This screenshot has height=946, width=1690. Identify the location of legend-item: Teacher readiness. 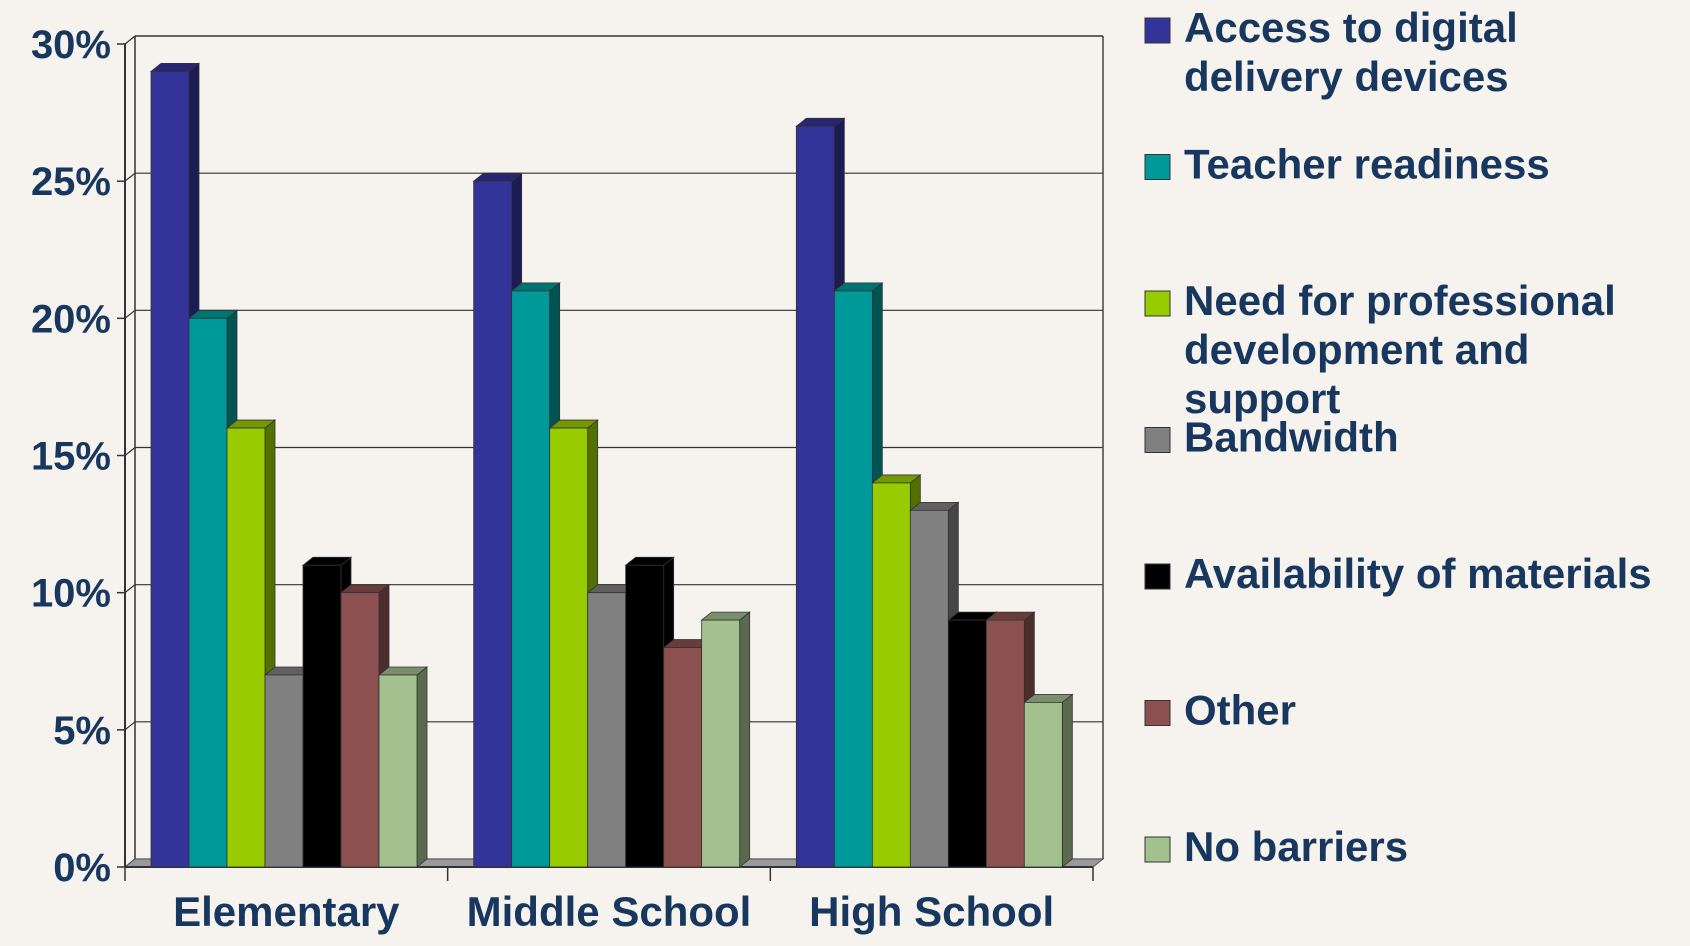
(1347, 164).